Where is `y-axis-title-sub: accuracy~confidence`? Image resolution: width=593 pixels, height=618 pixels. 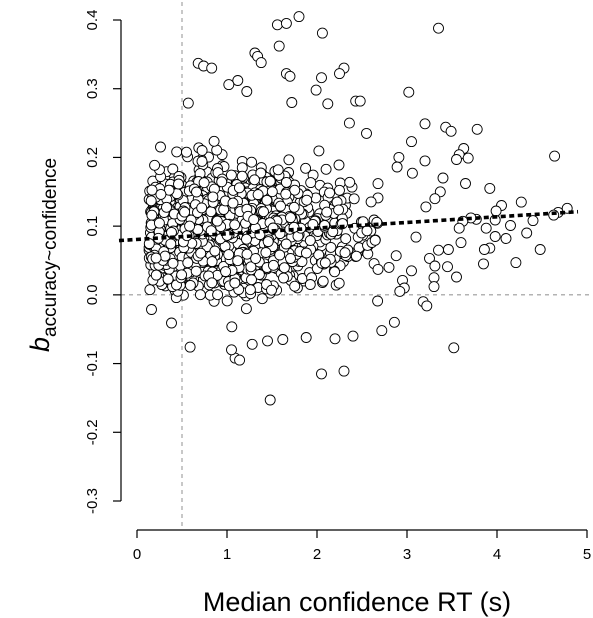
y-axis-title-sub: accuracy~confidence is located at coordinates (50, 247).